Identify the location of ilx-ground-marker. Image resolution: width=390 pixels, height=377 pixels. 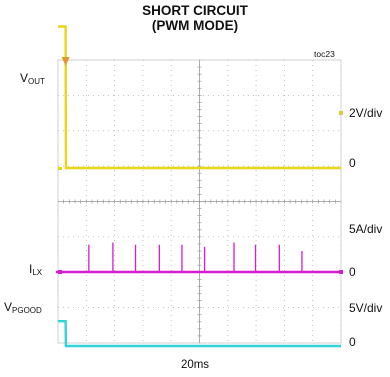
(60, 272).